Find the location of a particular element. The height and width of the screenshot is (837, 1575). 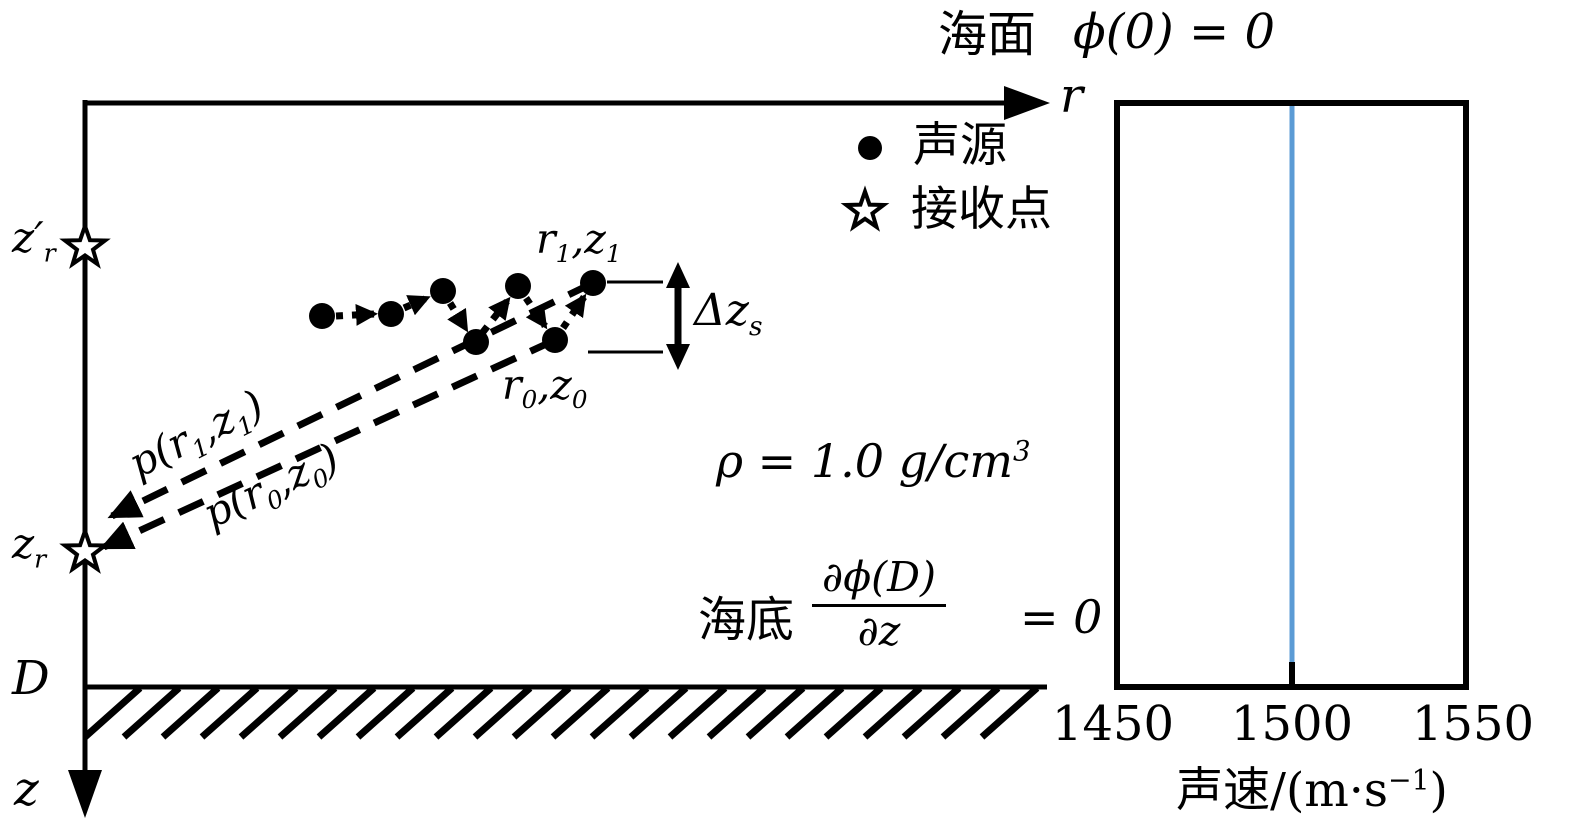

depth-step-label: Δzs is located at coordinates (728, 313).